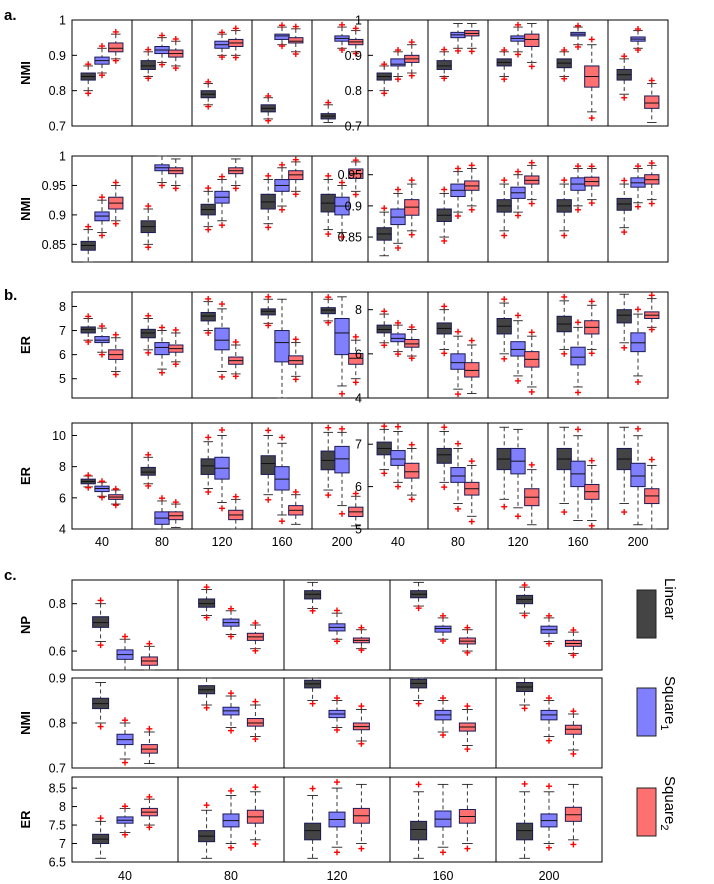 The height and width of the screenshot is (884, 714). What do you see at coordinates (668, 803) in the screenshot?
I see `legend-label: Square2` at bounding box center [668, 803].